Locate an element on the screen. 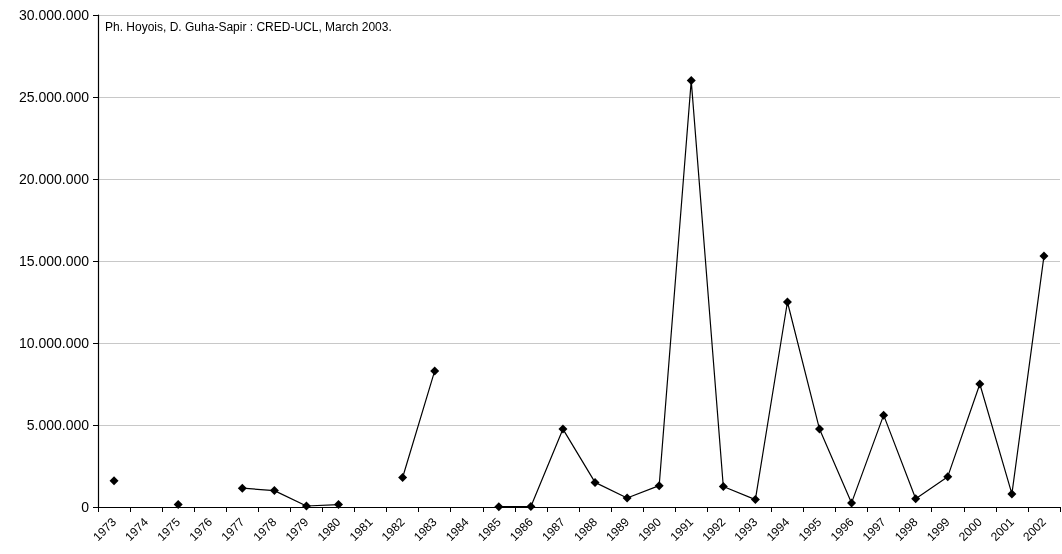  y-tick-label: 20.000.000 is located at coordinates (54, 179).